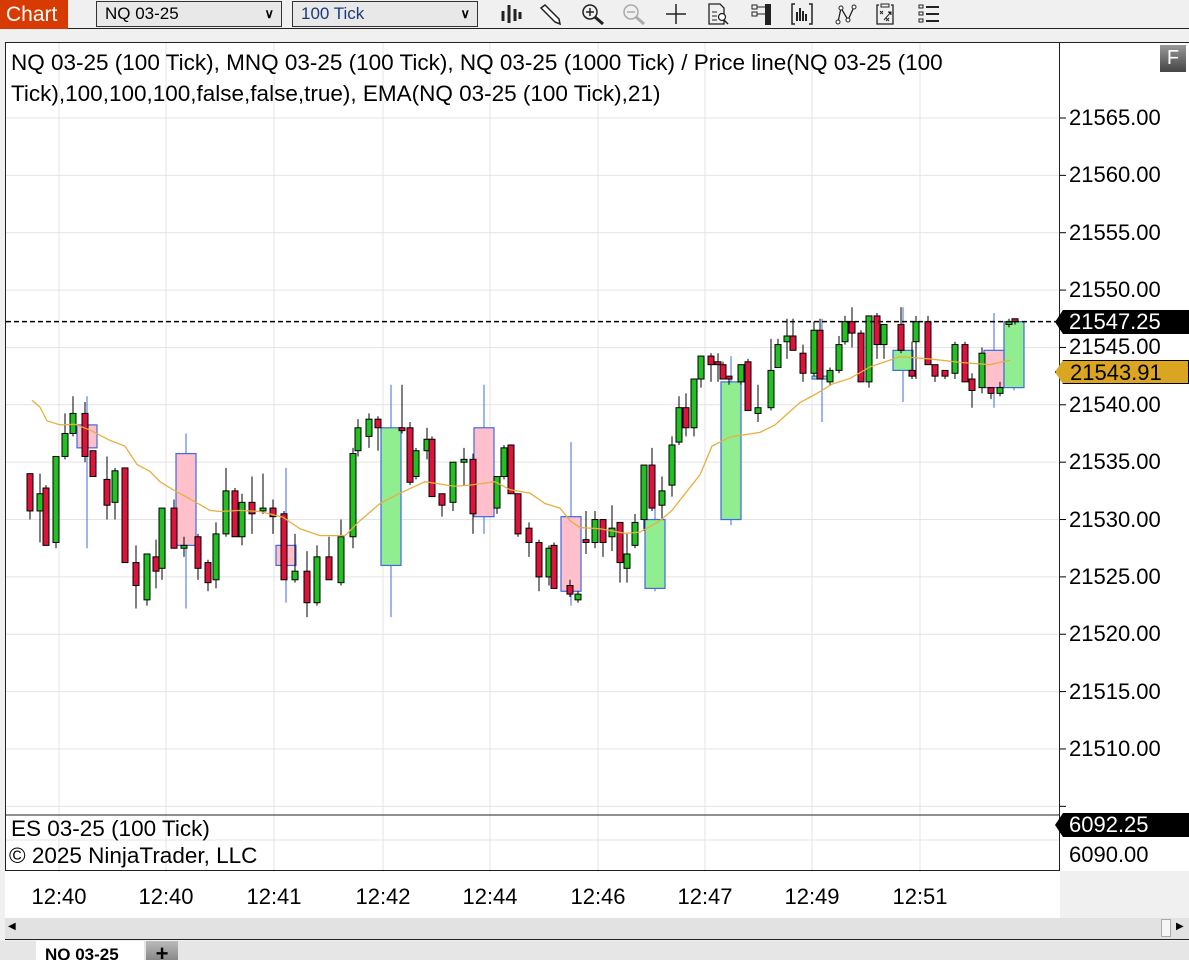  I want to click on chevron-down-icon: ∨, so click(269, 13).